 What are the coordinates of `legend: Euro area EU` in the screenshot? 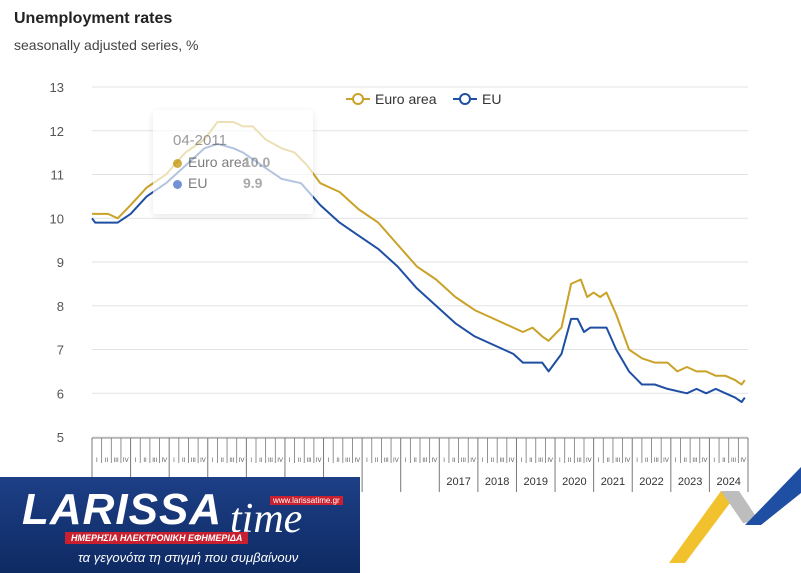 It's located at (423, 99).